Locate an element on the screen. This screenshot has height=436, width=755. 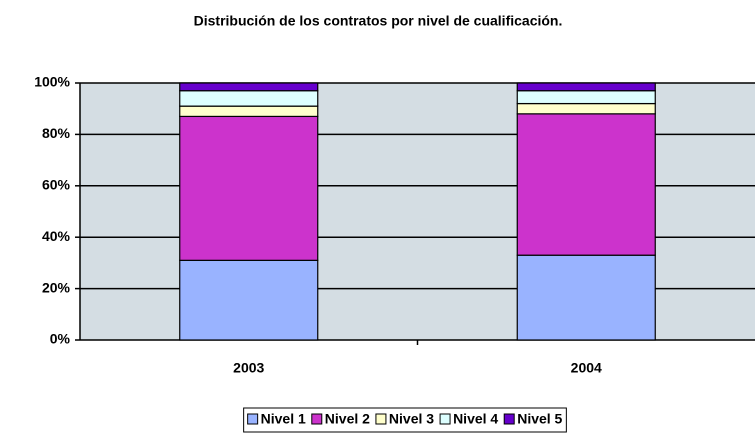
legend-box is located at coordinates (405, 420).